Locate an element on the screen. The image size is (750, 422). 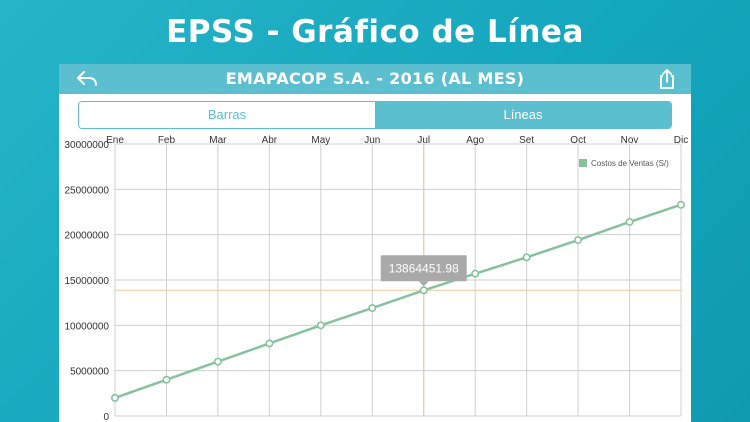
page-title: EPSS - Gráfico de Línea is located at coordinates (375, 32).